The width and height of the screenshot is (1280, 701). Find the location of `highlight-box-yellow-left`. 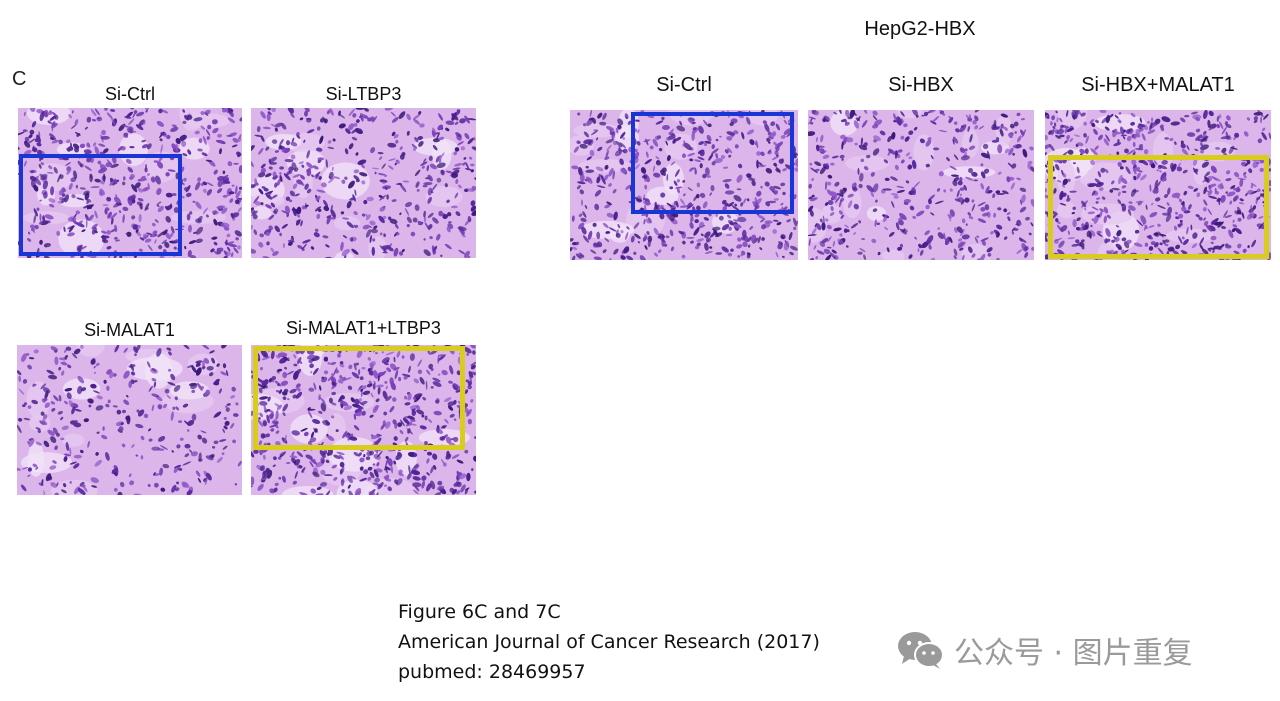

highlight-box-yellow-left is located at coordinates (359, 398).